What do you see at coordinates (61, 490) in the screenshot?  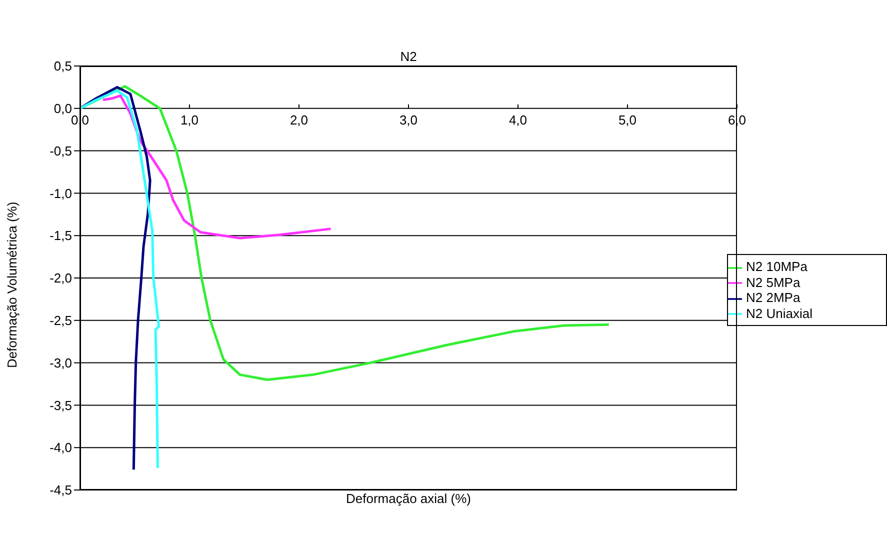 I see `y-tick-label: -4,5` at bounding box center [61, 490].